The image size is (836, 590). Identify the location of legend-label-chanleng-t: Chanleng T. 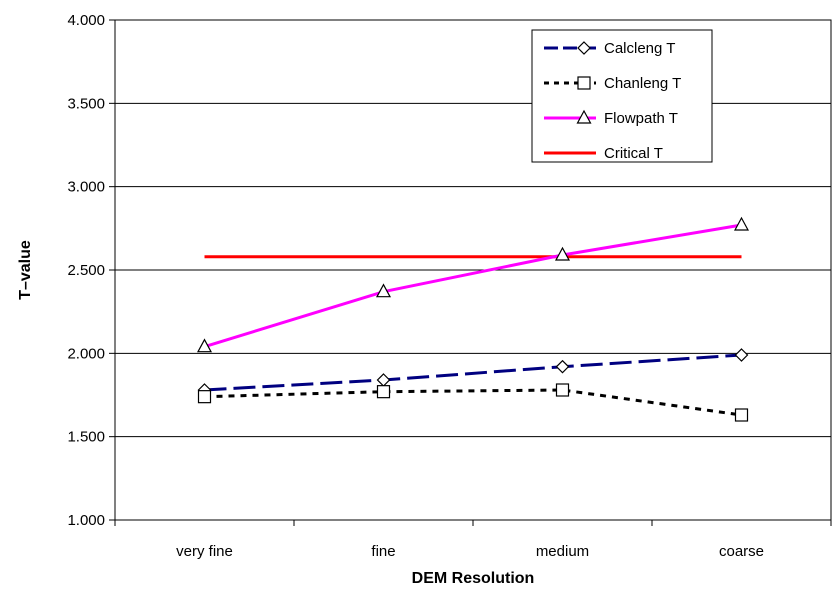
(642, 83).